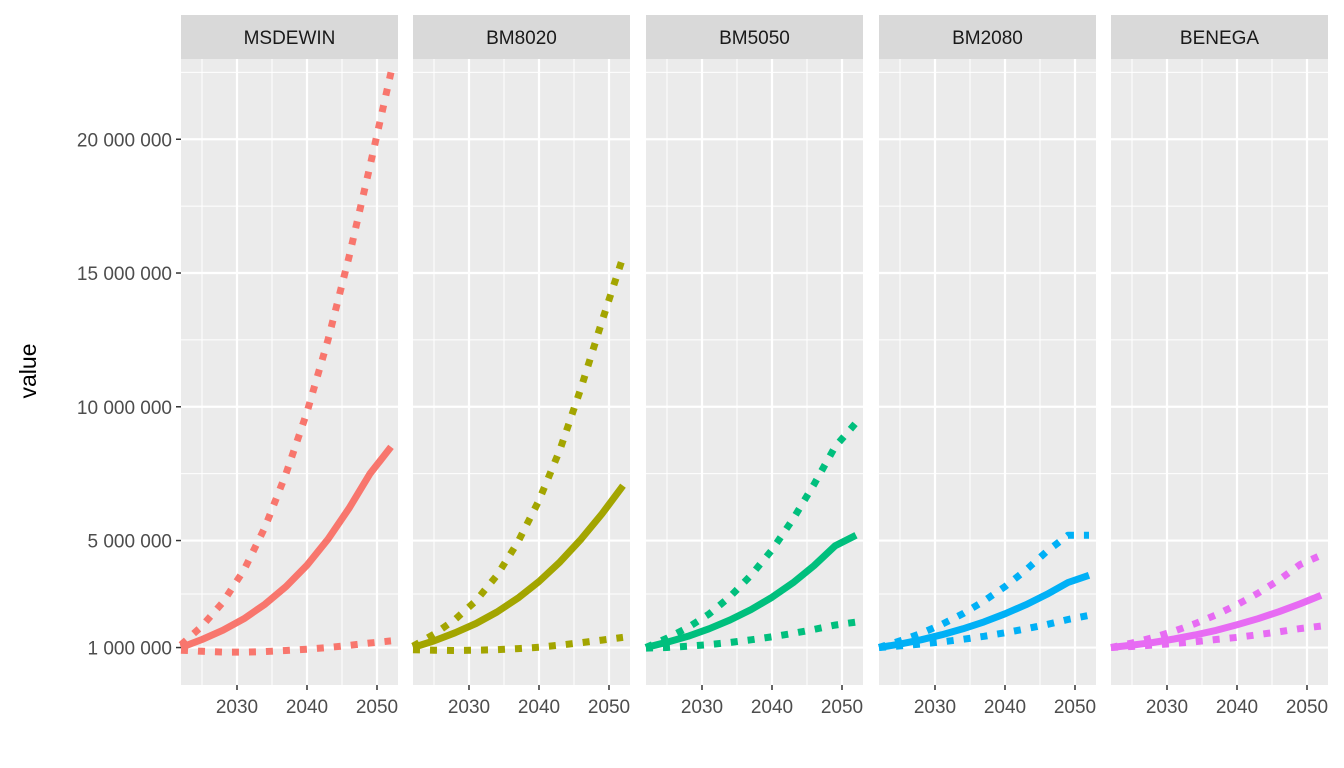 This screenshot has width=1344, height=768. I want to click on facet-panel-bm5050: BM5050 2030 2040 2050, so click(753, 366).